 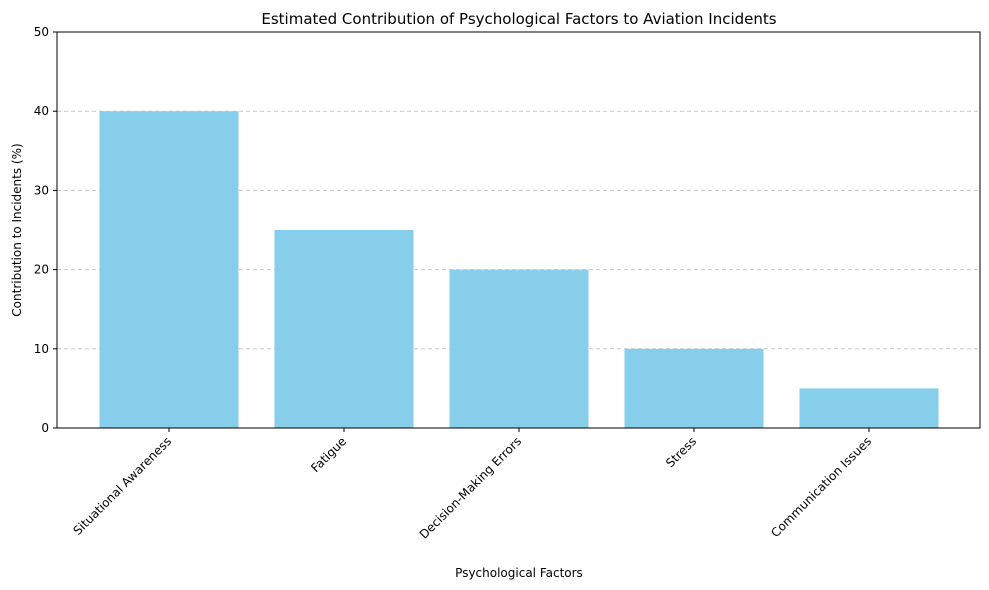 What do you see at coordinates (41, 349) in the screenshot?
I see `y-tick-label-1: 10` at bounding box center [41, 349].